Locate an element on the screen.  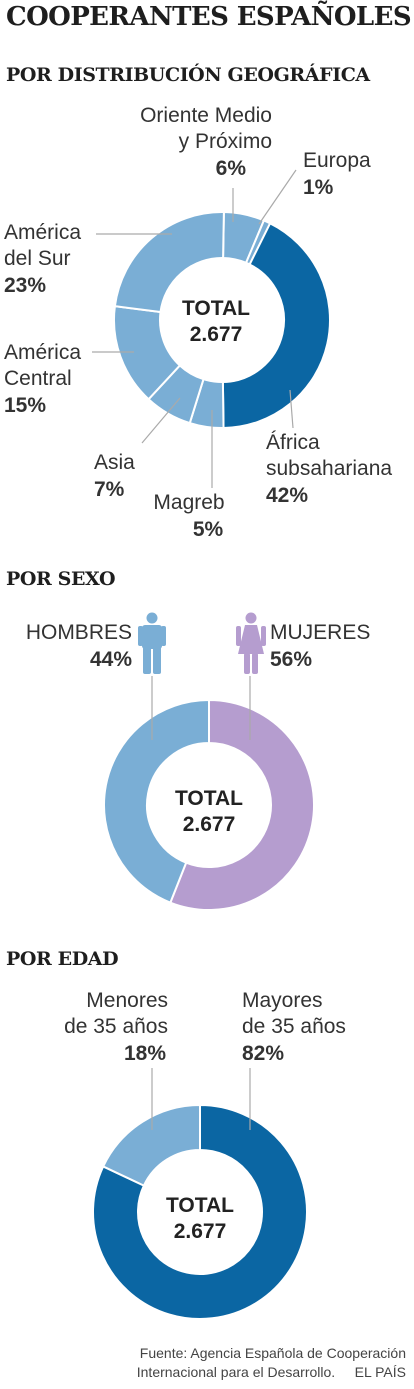
label-sur-pct: 23% is located at coordinates (25, 285).